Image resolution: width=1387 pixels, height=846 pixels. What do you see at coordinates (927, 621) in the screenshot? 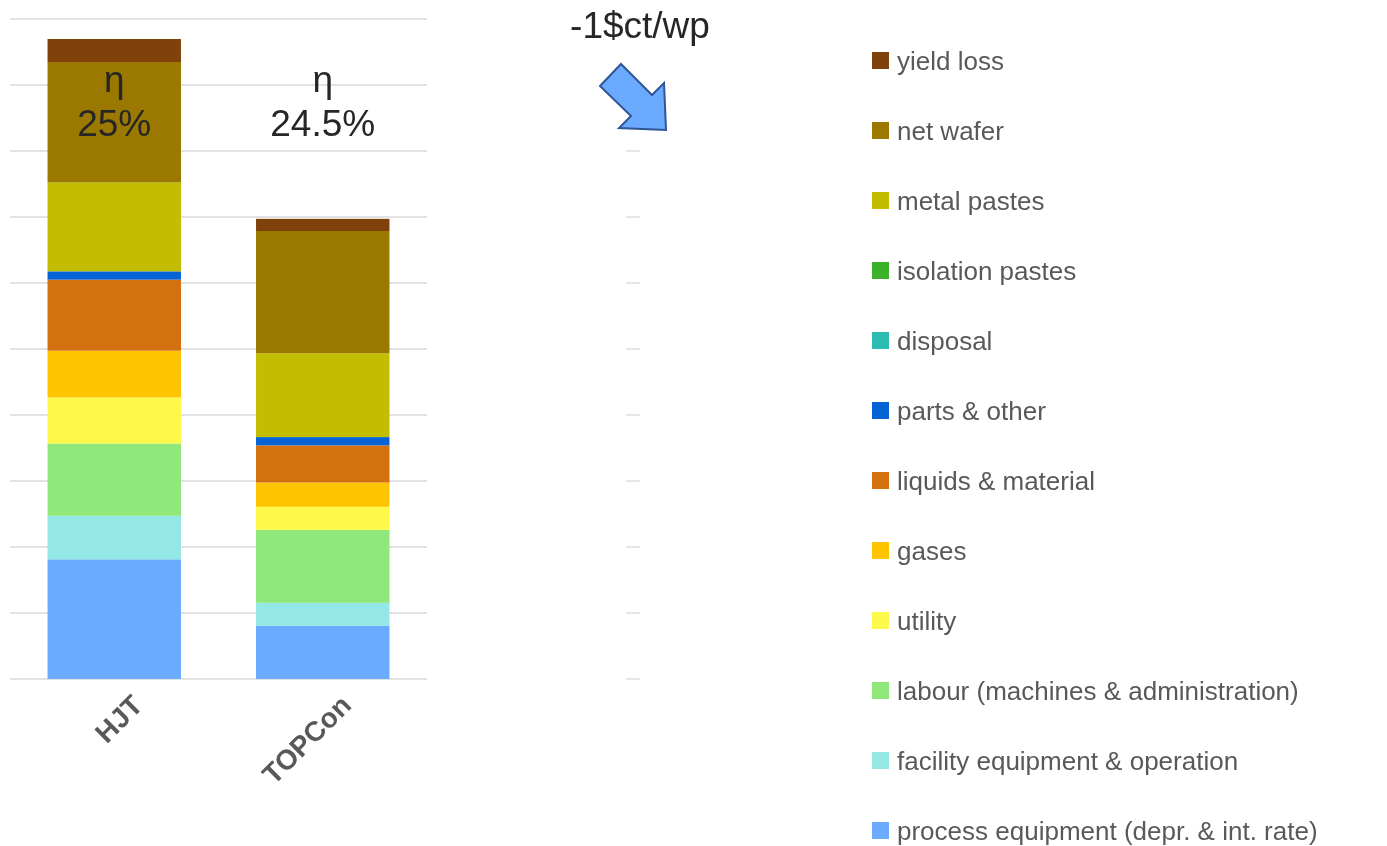
I see `legend-label: utility` at bounding box center [927, 621].